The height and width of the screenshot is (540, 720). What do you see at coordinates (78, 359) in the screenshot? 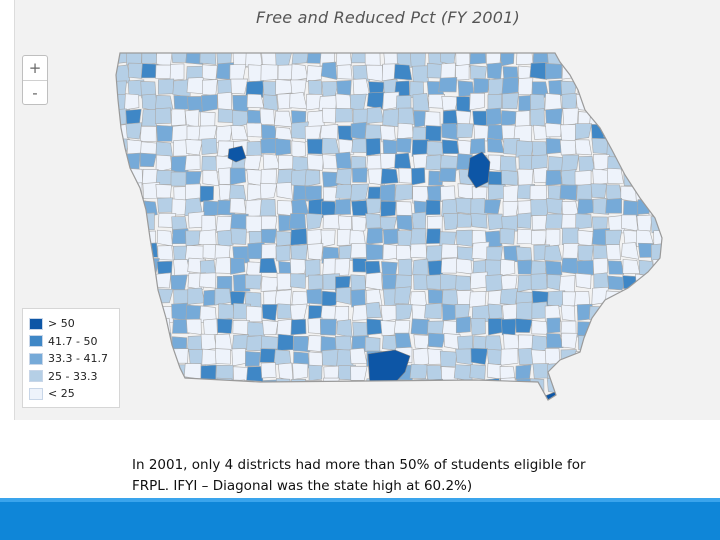
I see `legend-label: 33.3 - 41.7` at bounding box center [78, 359].